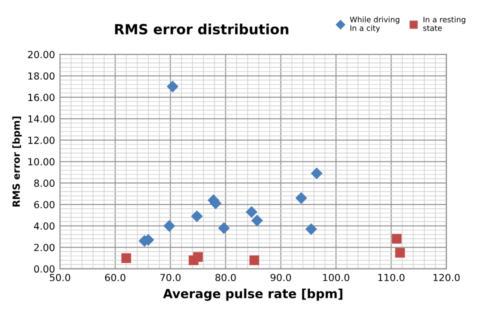 This screenshot has width=480, height=320. What do you see at coordinates (252, 294) in the screenshot?
I see `x-axis-title: Average pulse rate [bpm]` at bounding box center [252, 294].